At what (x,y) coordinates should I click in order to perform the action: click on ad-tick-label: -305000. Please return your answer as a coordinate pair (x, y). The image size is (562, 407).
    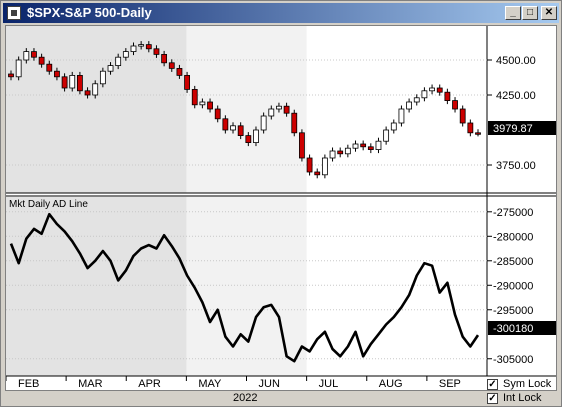
    Looking at the image, I should click on (513, 360).